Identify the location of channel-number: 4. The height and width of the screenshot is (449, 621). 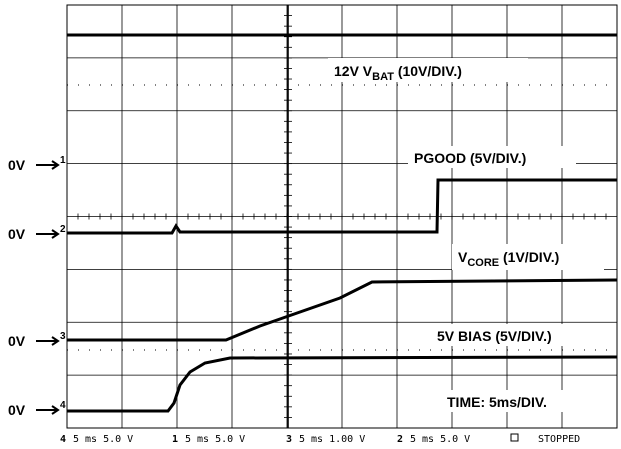
(63, 405).